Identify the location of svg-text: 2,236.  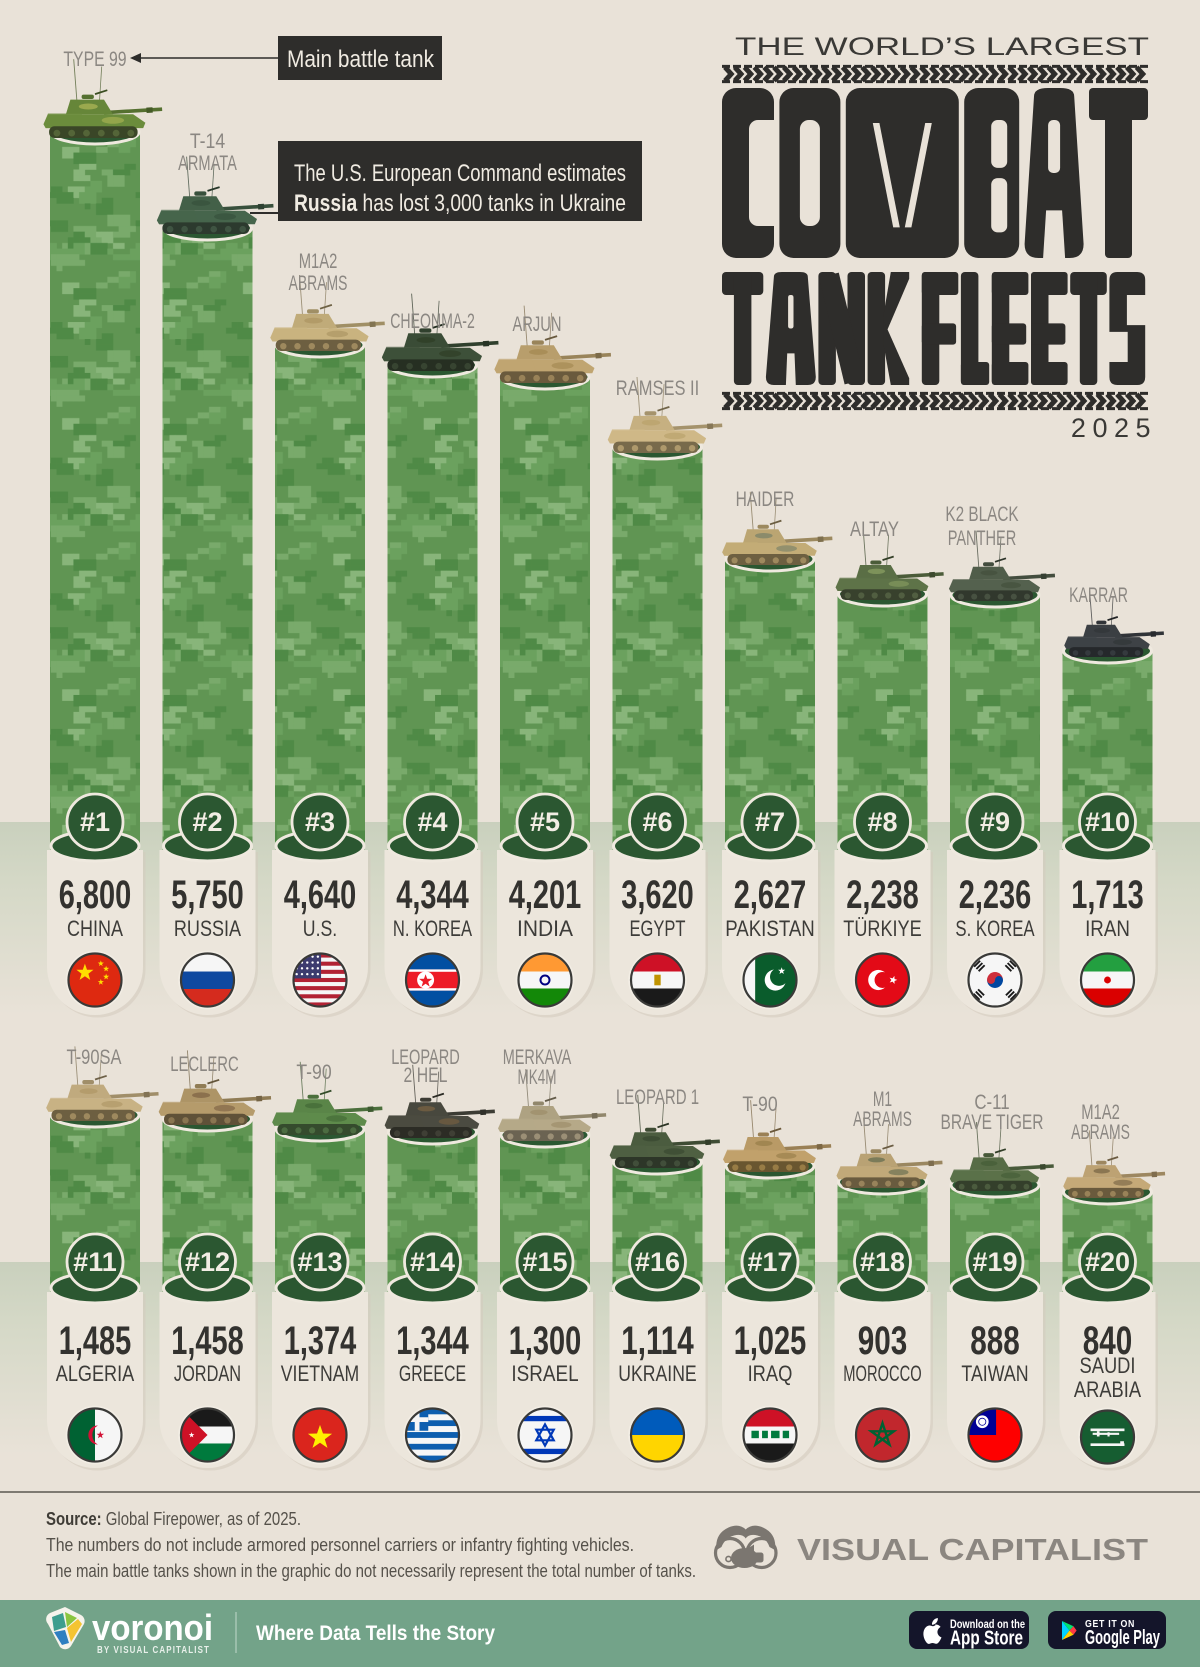
(995, 895).